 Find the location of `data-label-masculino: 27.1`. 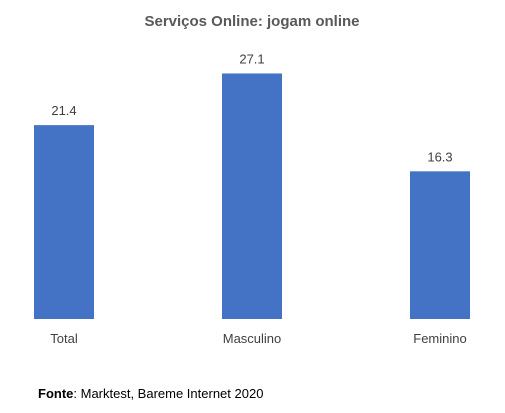

data-label-masculino: 27.1 is located at coordinates (251, 58).